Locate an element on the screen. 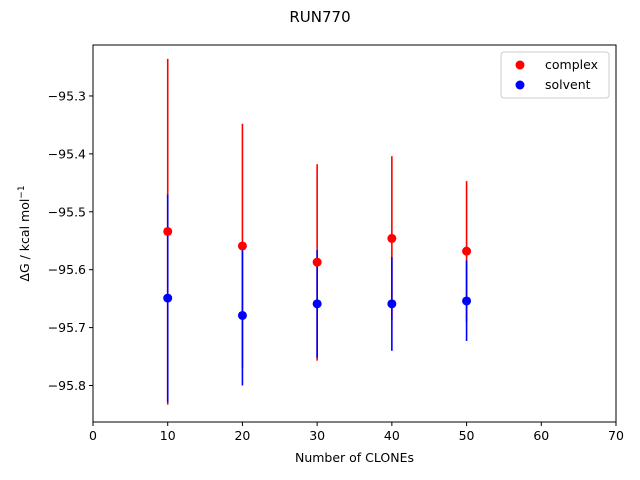 The width and height of the screenshot is (640, 480). y-tick-label: −95.4 is located at coordinates (67, 153).